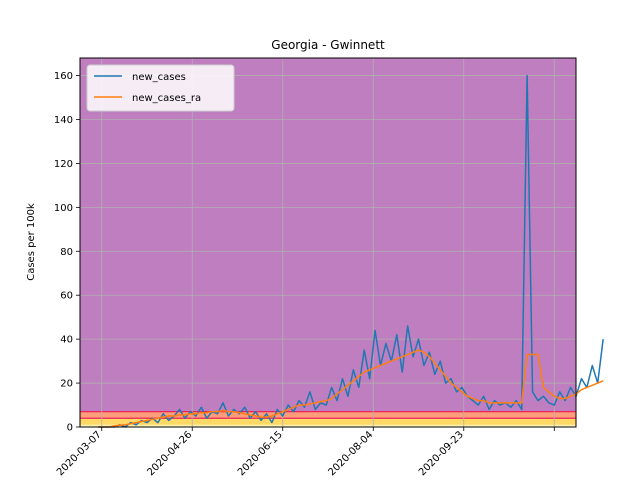 This screenshot has width=640, height=480. I want to click on legend-box, so click(160, 88).